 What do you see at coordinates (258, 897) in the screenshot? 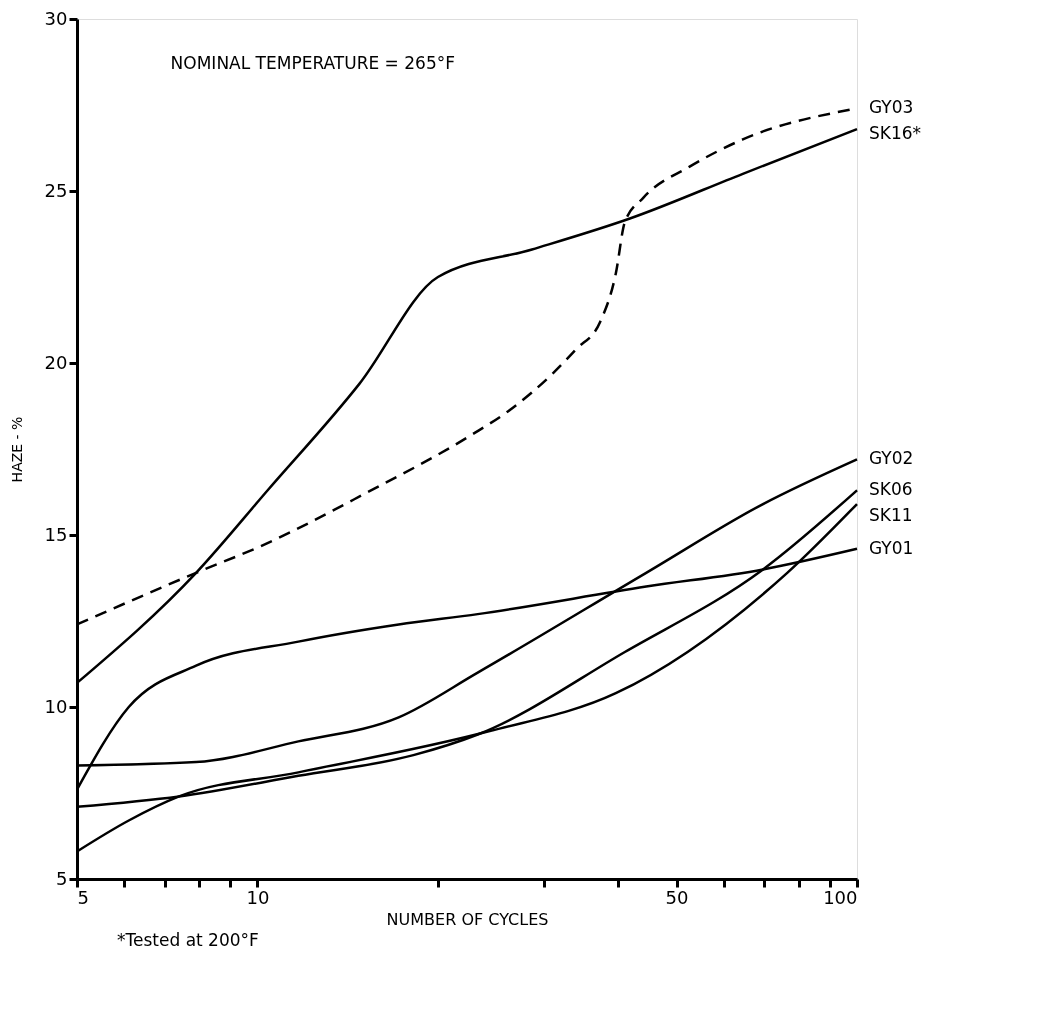
I see `x-tick-label: 10` at bounding box center [258, 897].